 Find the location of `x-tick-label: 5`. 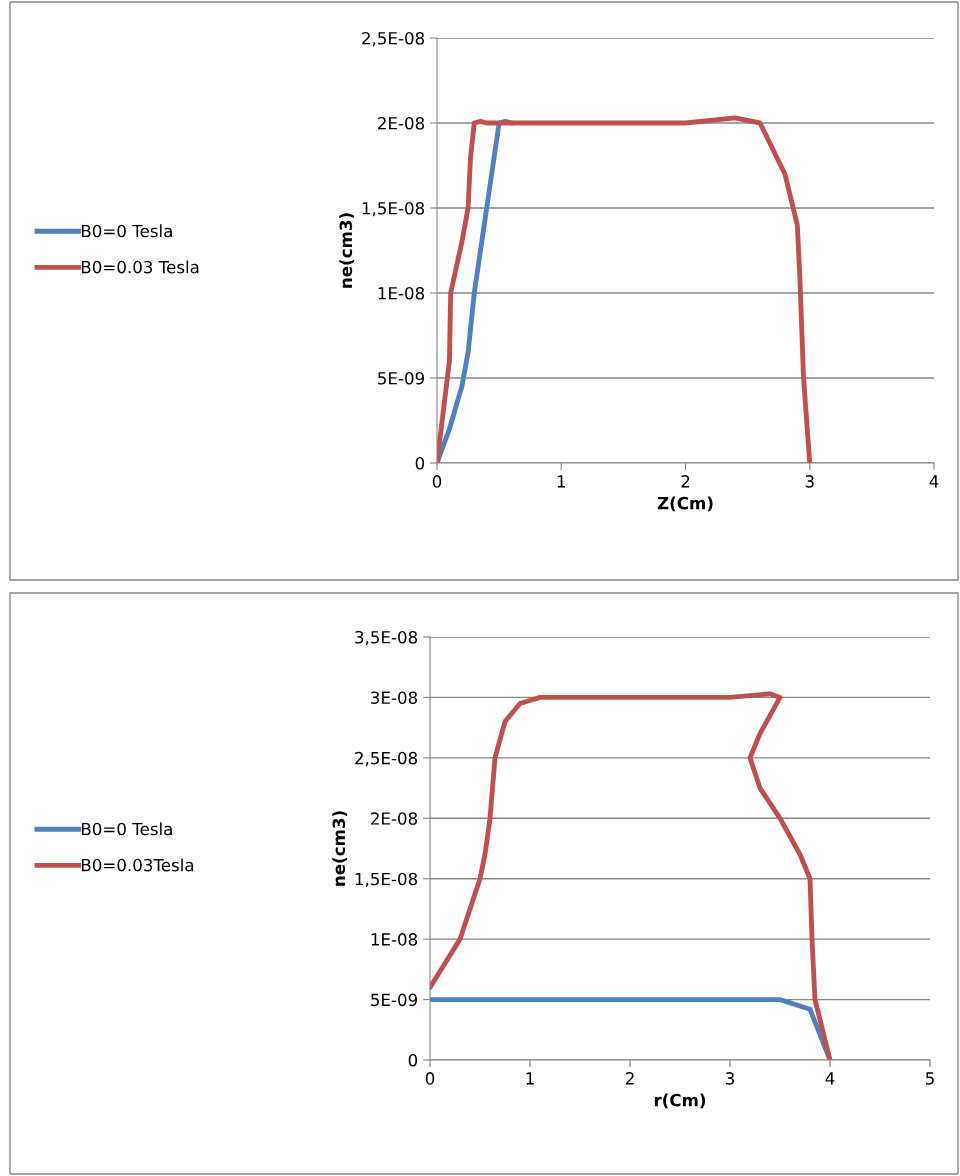

x-tick-label: 5 is located at coordinates (929, 1078).